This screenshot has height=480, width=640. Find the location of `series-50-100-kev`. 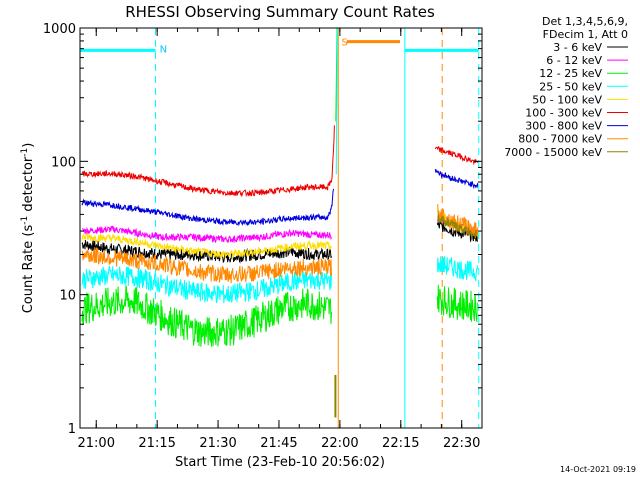

series-50-100-kev is located at coordinates (206, 245).